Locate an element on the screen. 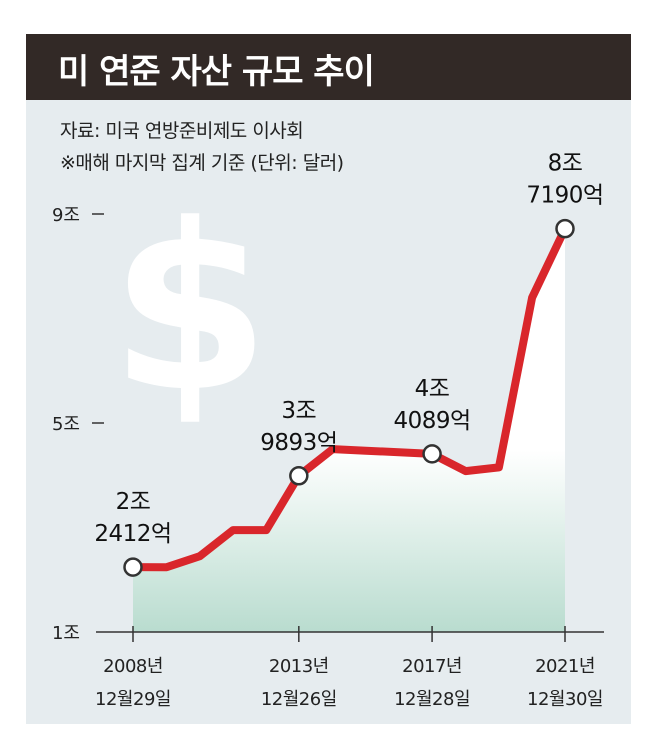 The image size is (658, 753). x-tick-label-date-3: 12월30일 is located at coordinates (565, 699).